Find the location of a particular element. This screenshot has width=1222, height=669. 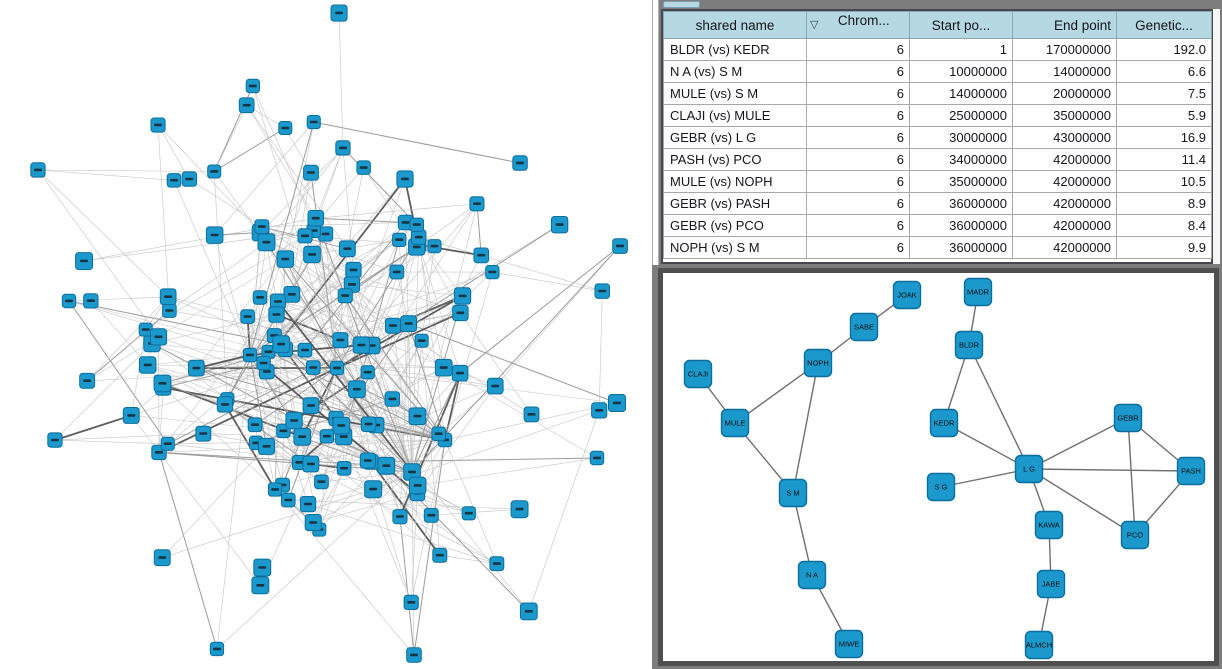

table-row: GEBR (vs) PCO 6 36000000 42000000 8.4 is located at coordinates (937, 225).